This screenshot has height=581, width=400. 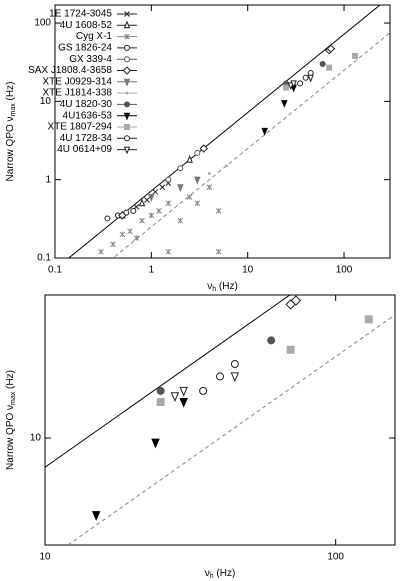 What do you see at coordinates (225, 573) in the screenshot?
I see `x-label-part: (Hz)` at bounding box center [225, 573].